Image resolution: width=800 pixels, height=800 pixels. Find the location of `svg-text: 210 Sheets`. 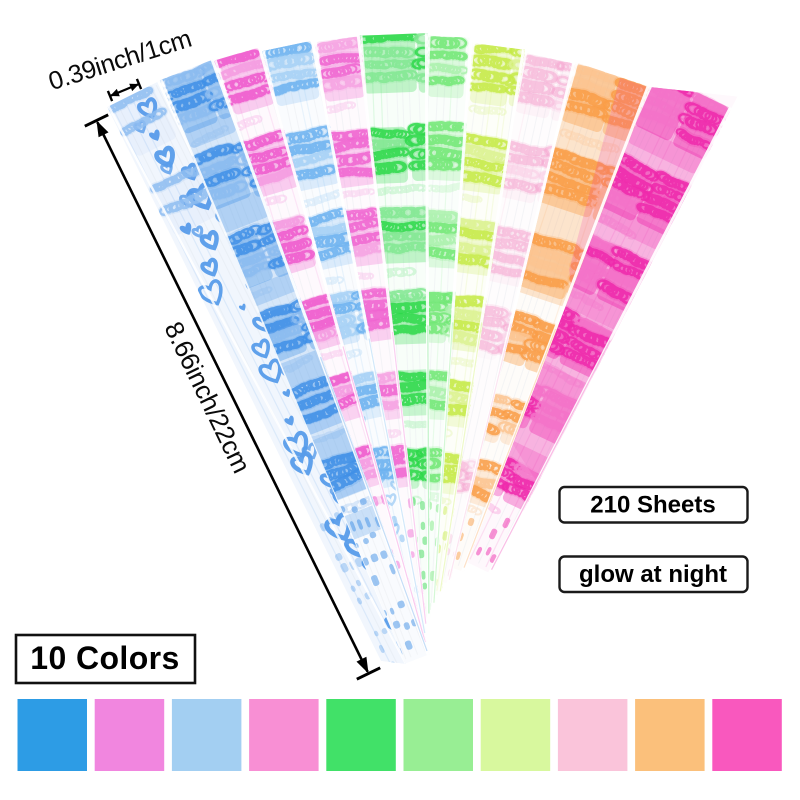

svg-text: 210 Sheets is located at coordinates (652, 505).